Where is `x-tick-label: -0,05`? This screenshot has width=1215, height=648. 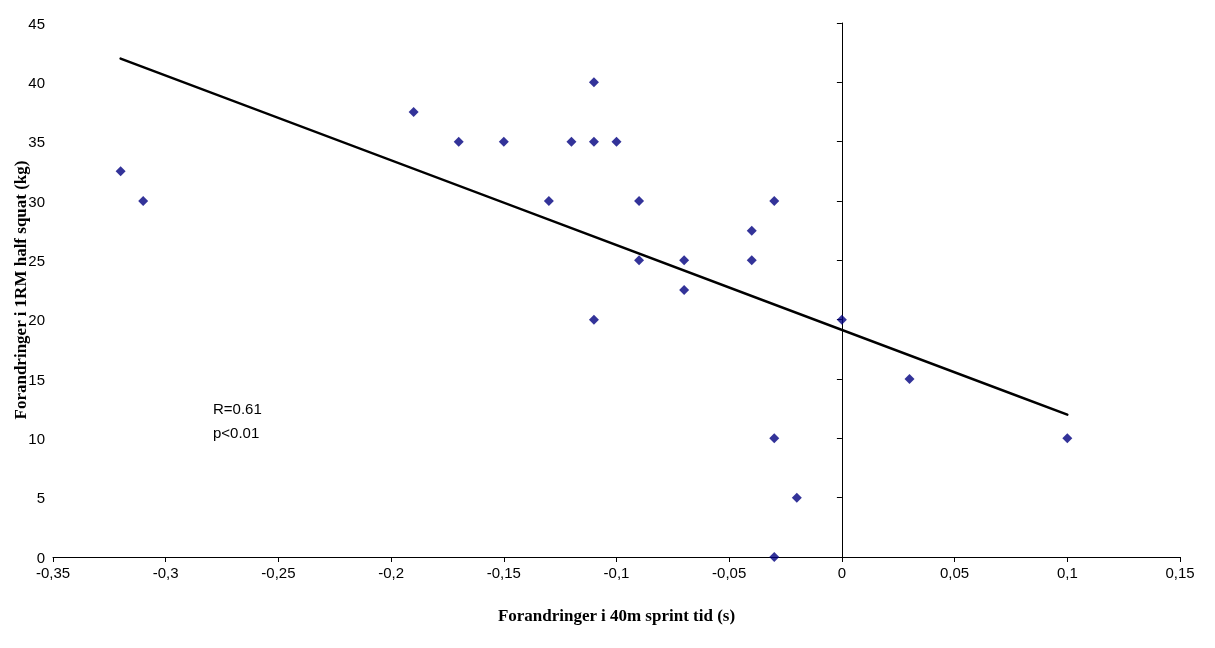
x-tick-label: -0,05 is located at coordinates (729, 572).